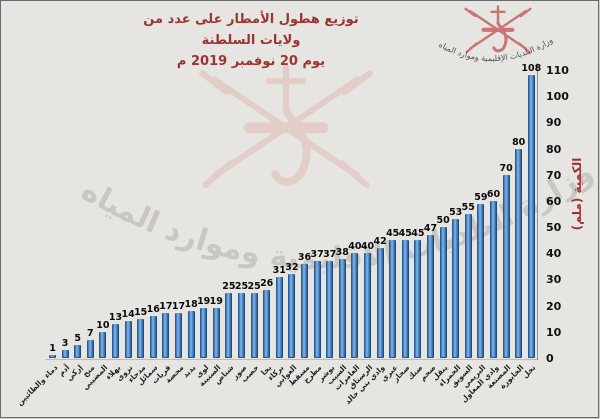  I want to click on bar-value-label: 70, so click(506, 168).